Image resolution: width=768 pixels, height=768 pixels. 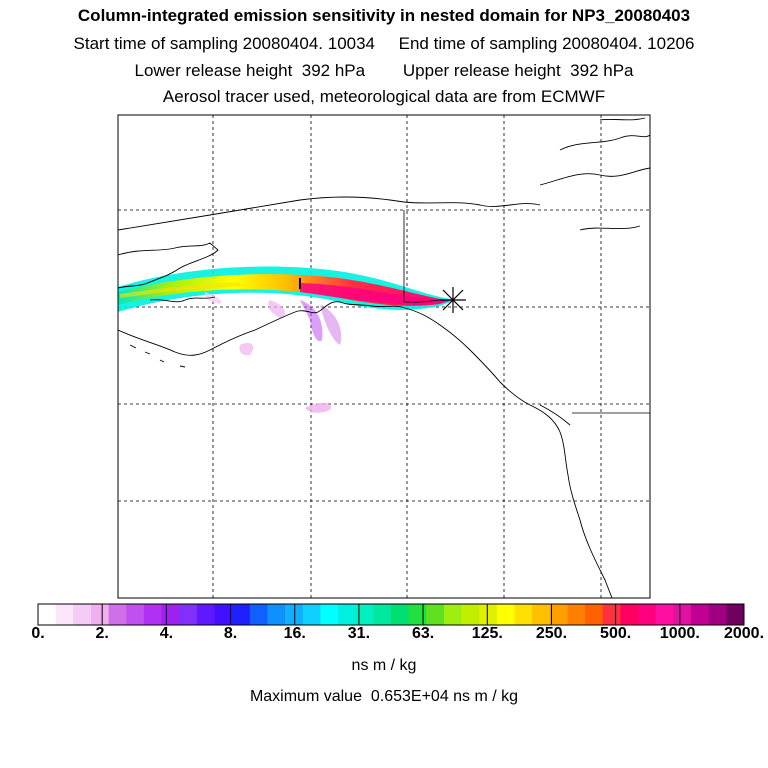 What do you see at coordinates (384, 665) in the screenshot?
I see `colorbar-units: ns m / kg` at bounding box center [384, 665].